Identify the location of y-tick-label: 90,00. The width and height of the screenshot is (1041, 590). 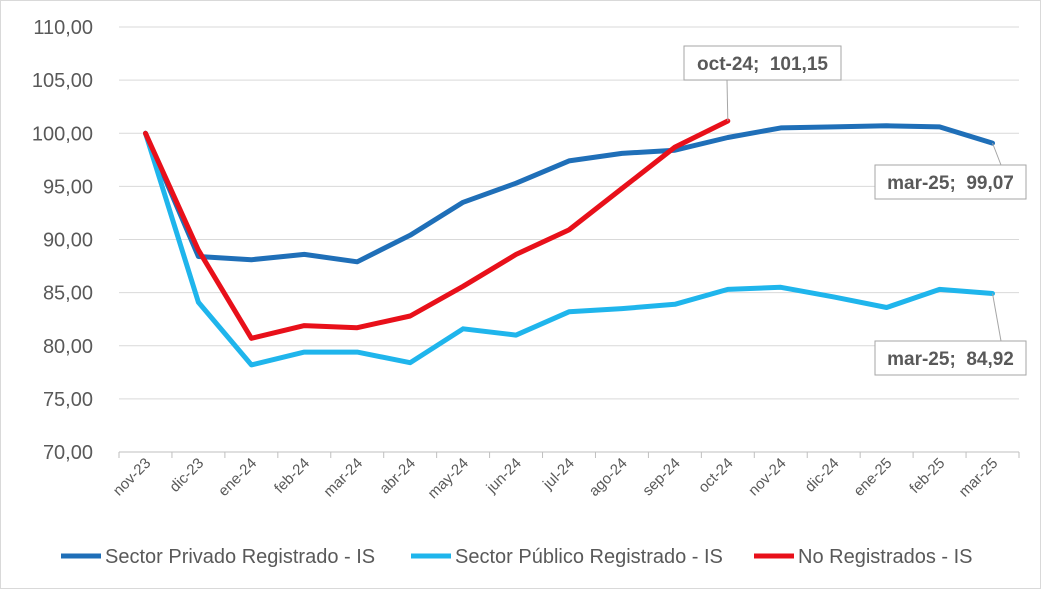
(68, 241).